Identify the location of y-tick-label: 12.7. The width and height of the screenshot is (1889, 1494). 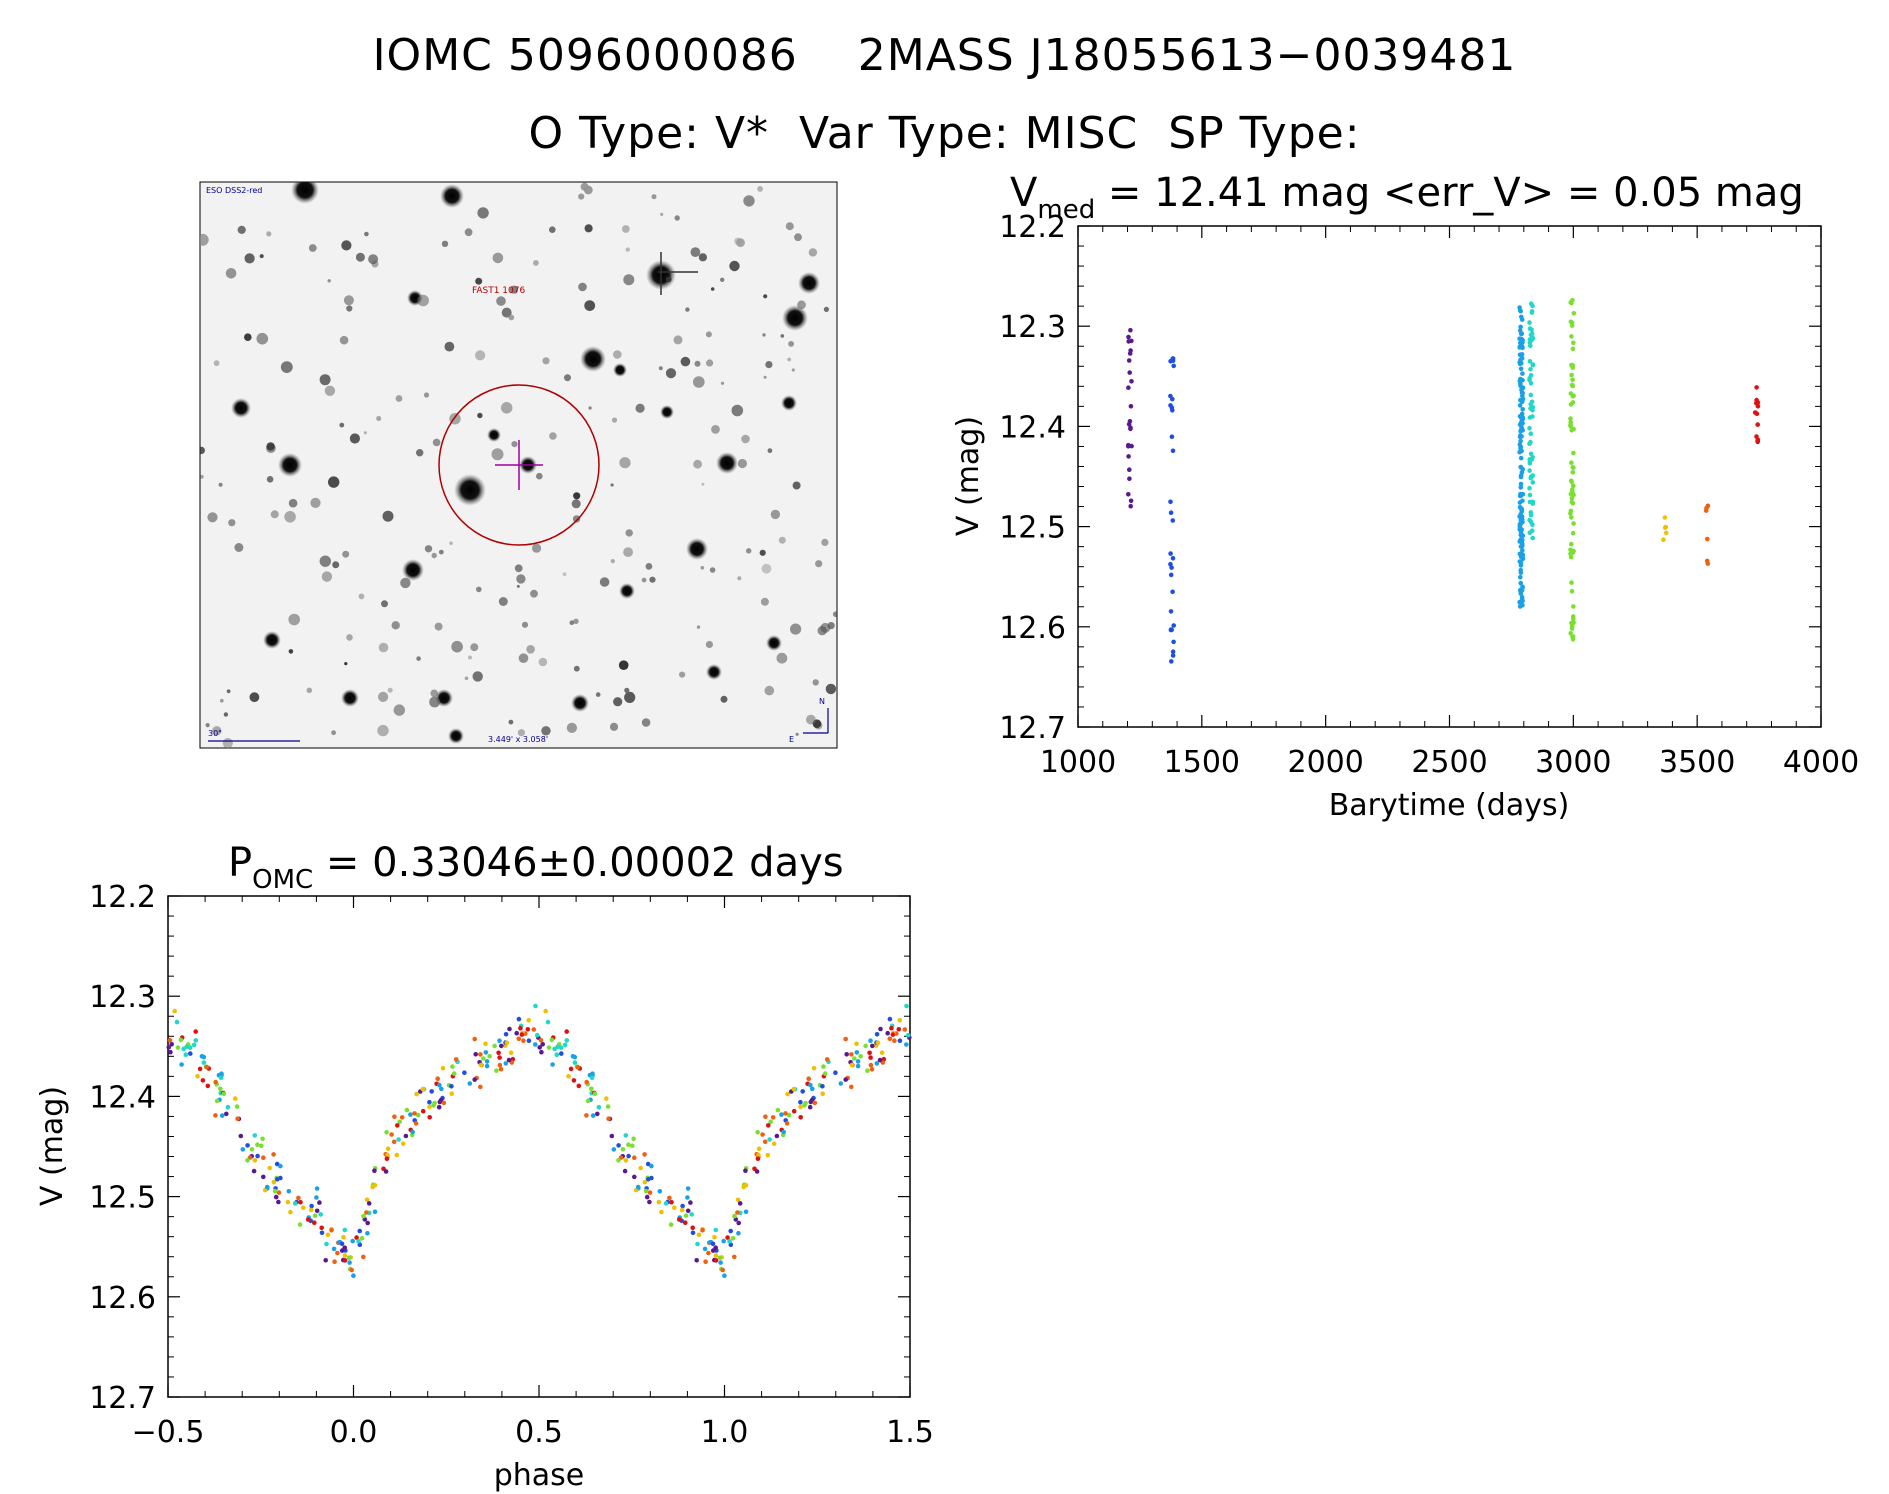
(1032, 728).